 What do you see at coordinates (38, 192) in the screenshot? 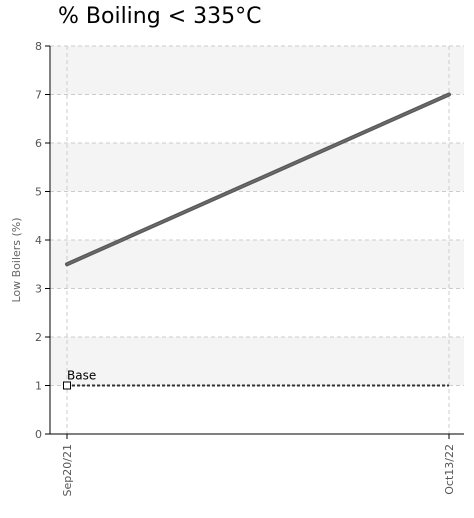
I see `y-tick-label: 5` at bounding box center [38, 192].